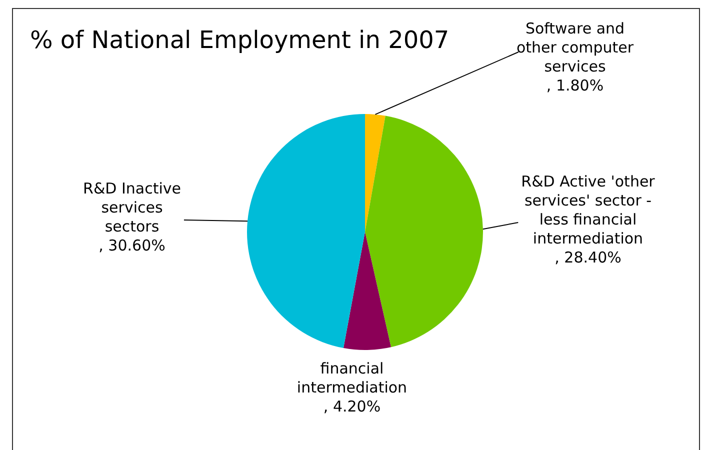 Image resolution: width=708 pixels, height=450 pixels. Describe the element at coordinates (132, 245) in the screenshot. I see `data-label: , 30.60%` at that location.